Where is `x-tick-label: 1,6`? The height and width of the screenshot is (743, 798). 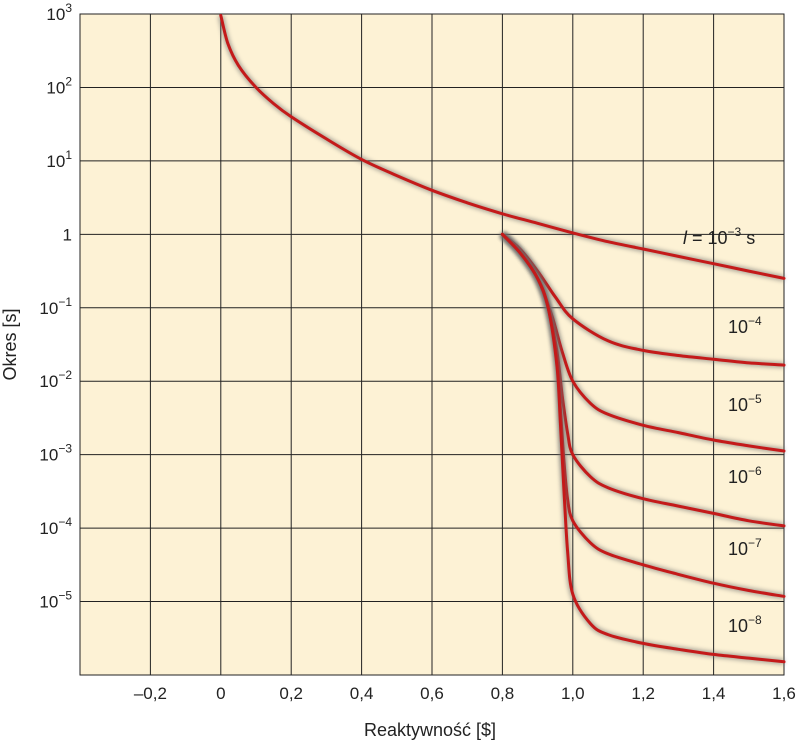
x-tick-label: 1,6 is located at coordinates (784, 693).